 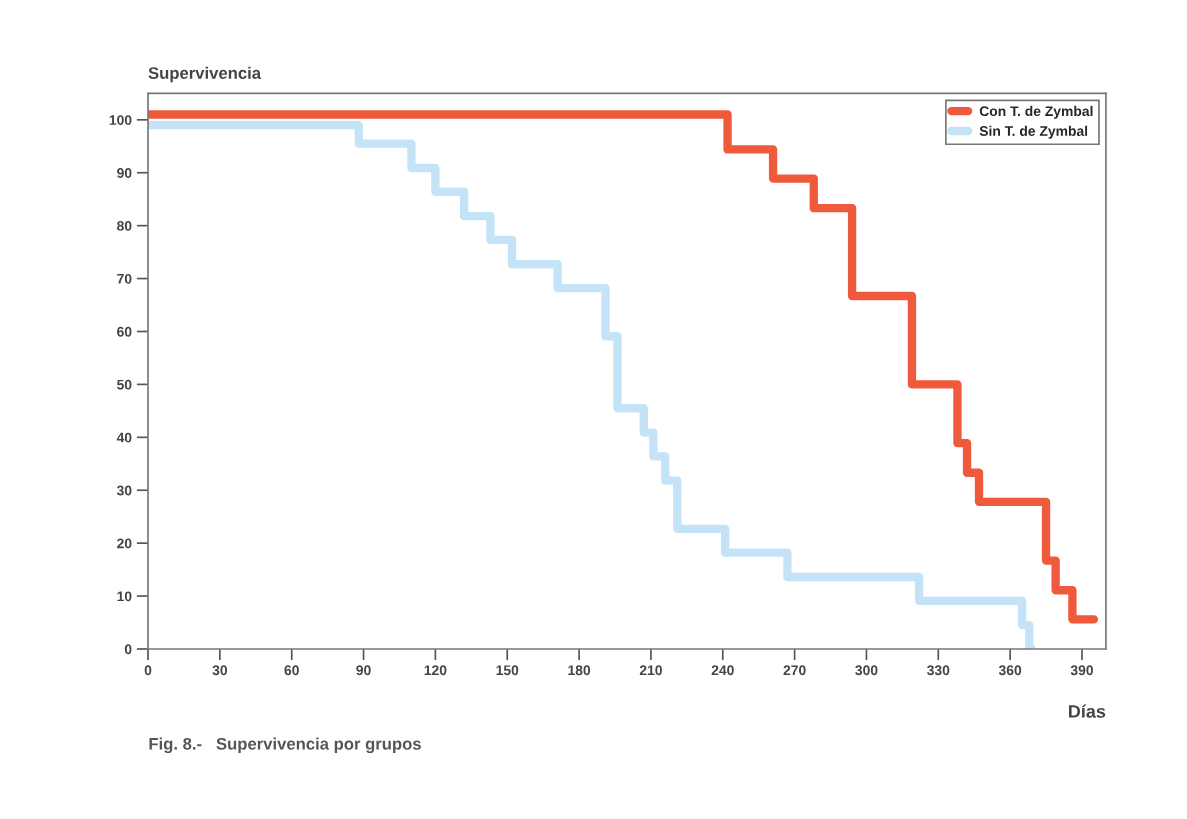 I want to click on x-tick-label: 150, so click(x=507, y=670).